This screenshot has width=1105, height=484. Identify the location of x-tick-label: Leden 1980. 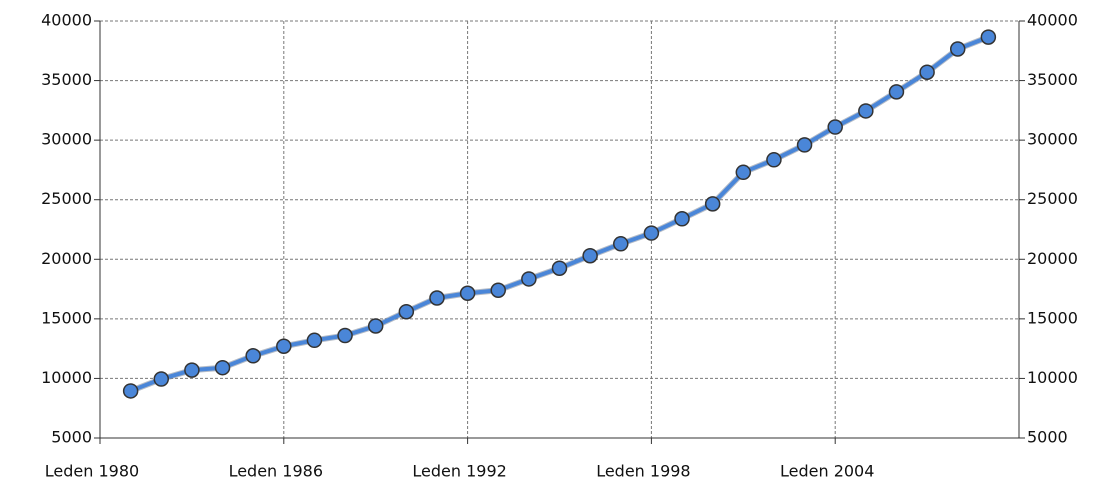
(92, 471).